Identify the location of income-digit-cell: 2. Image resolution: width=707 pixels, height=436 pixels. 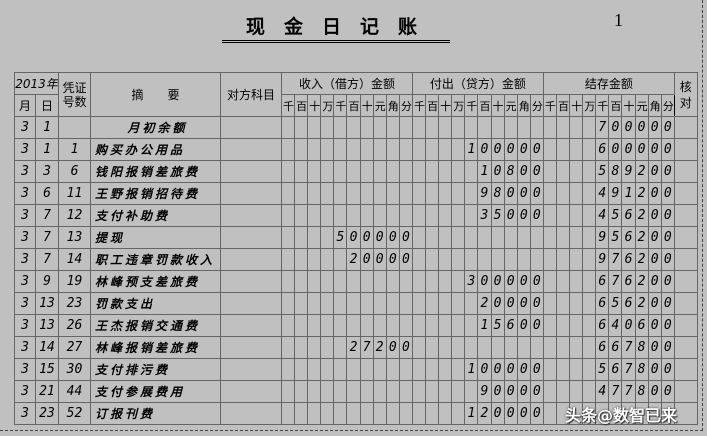
(353, 347).